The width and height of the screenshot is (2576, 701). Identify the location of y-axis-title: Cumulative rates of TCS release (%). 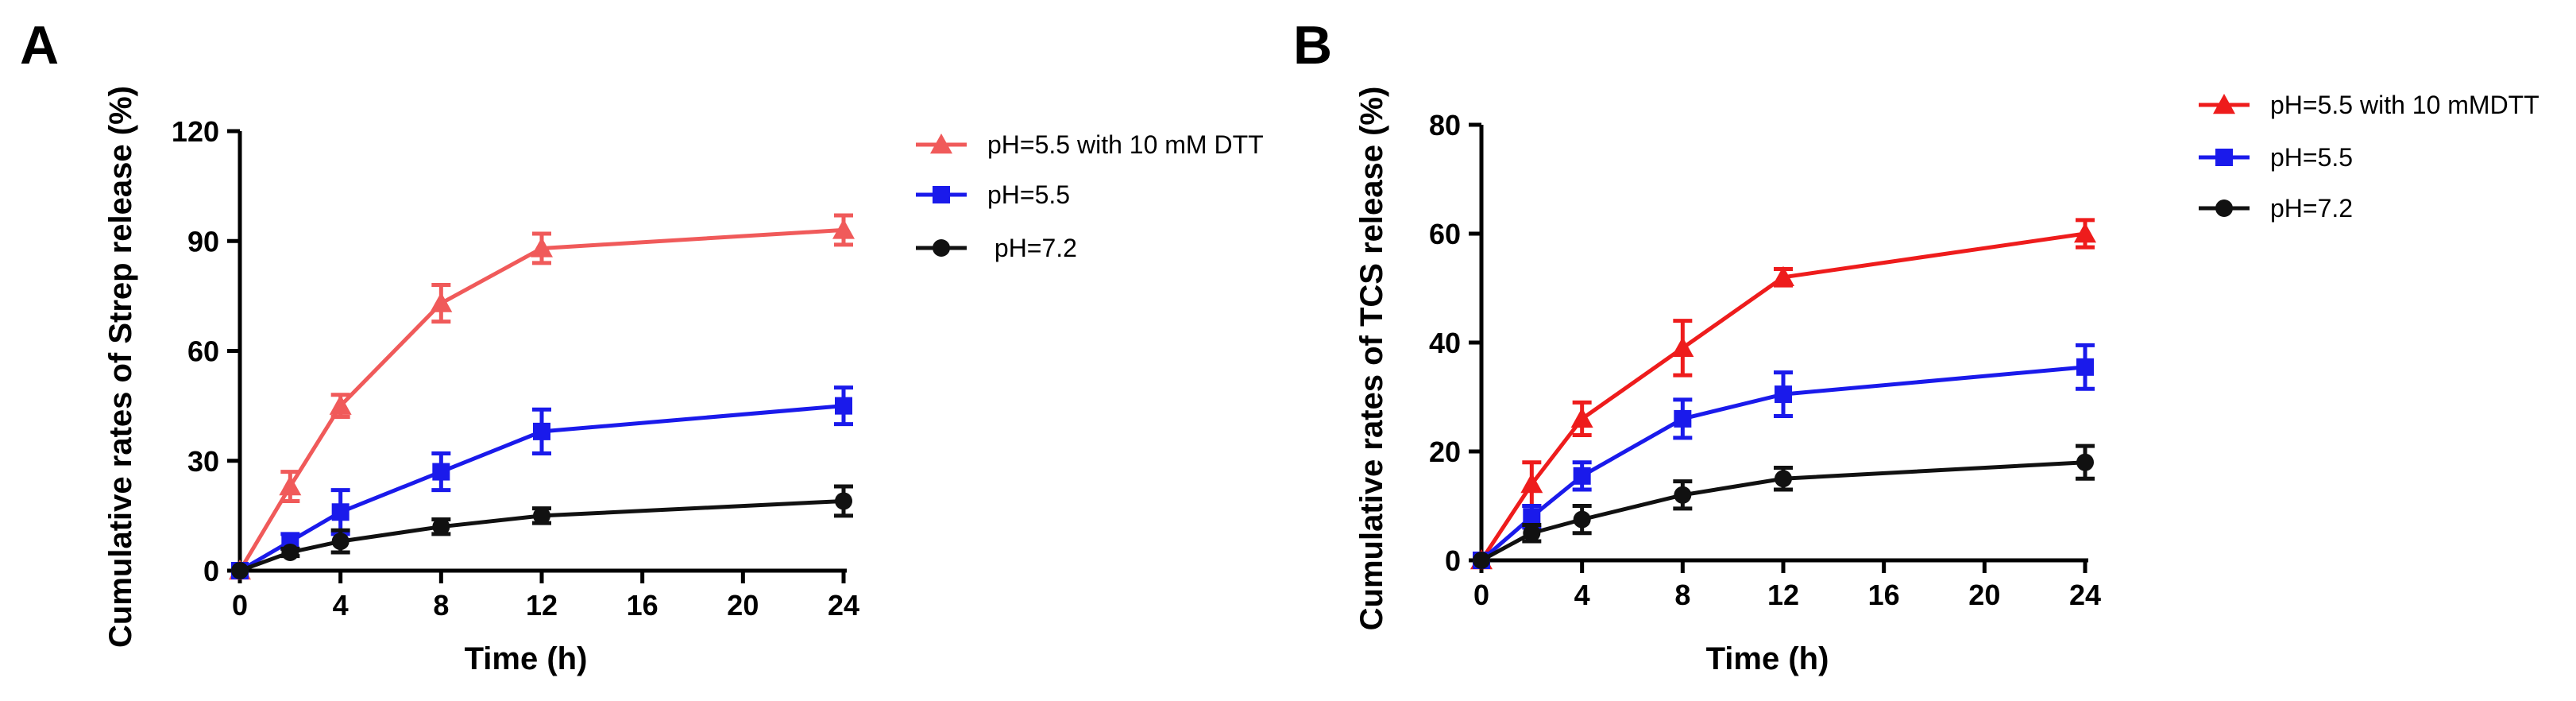
(1372, 359).